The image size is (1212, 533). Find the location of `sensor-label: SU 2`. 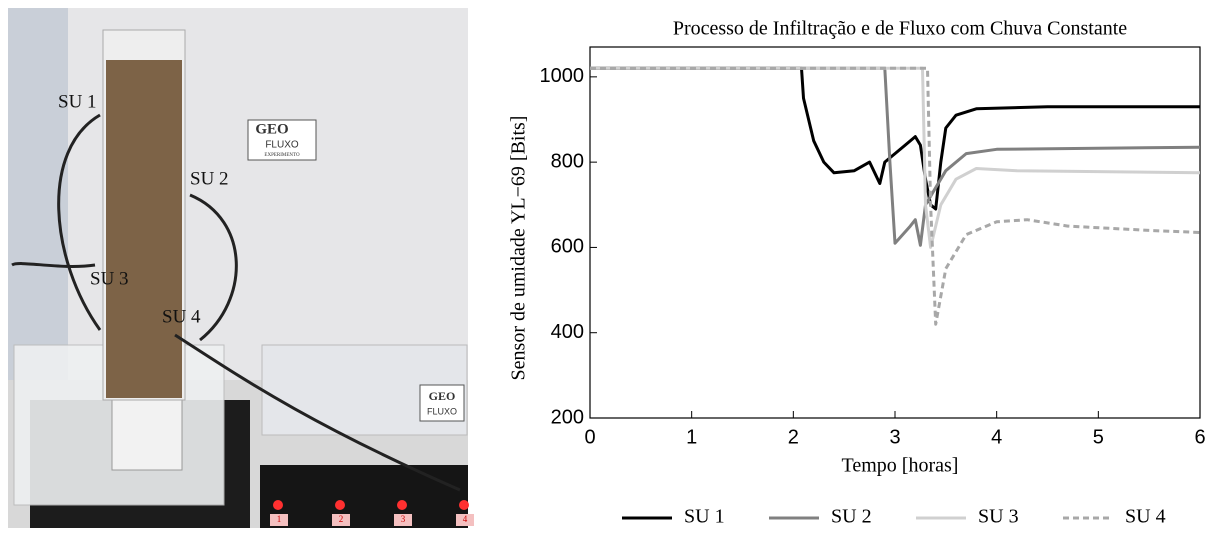

sensor-label: SU 2 is located at coordinates (209, 178).